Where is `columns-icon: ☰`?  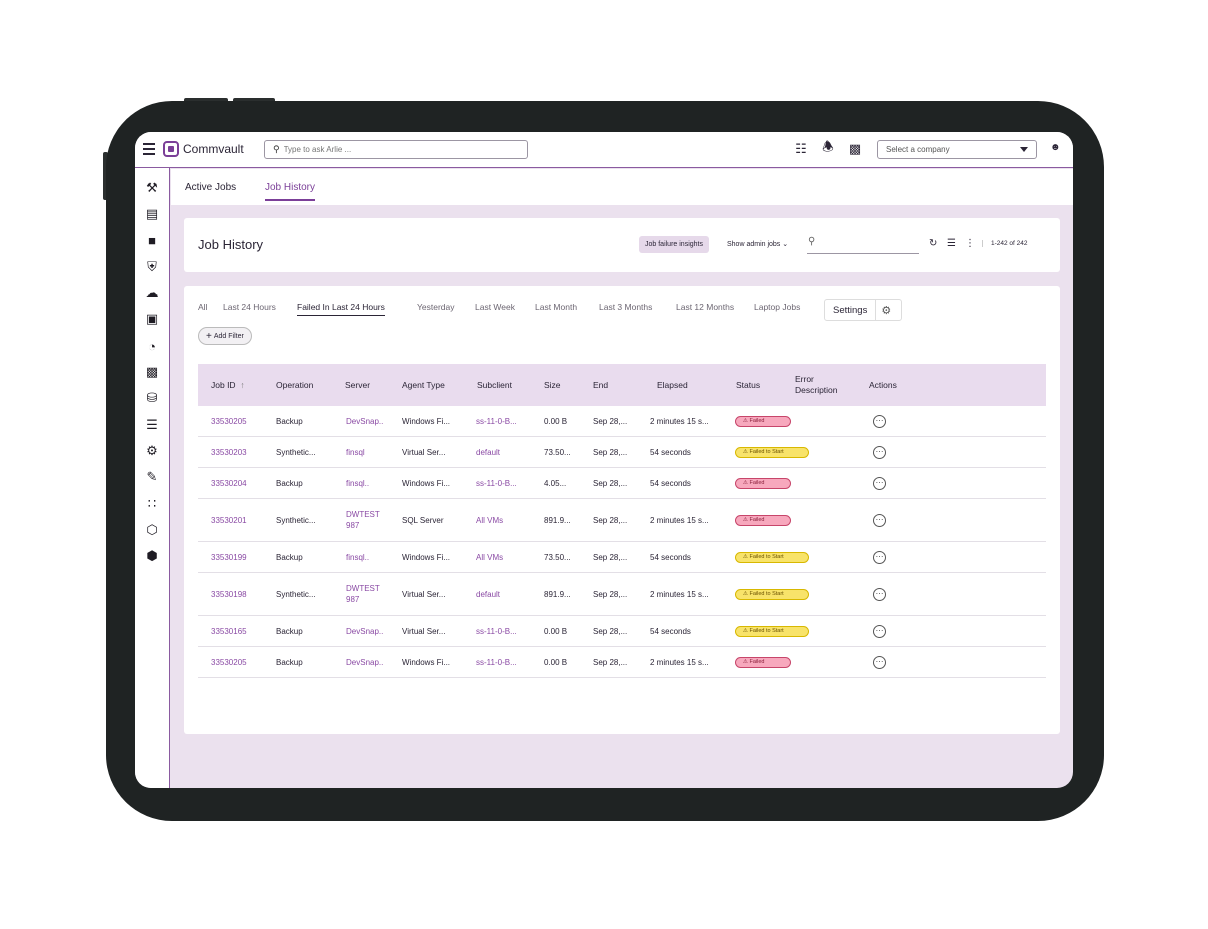 columns-icon: ☰ is located at coordinates (951, 243).